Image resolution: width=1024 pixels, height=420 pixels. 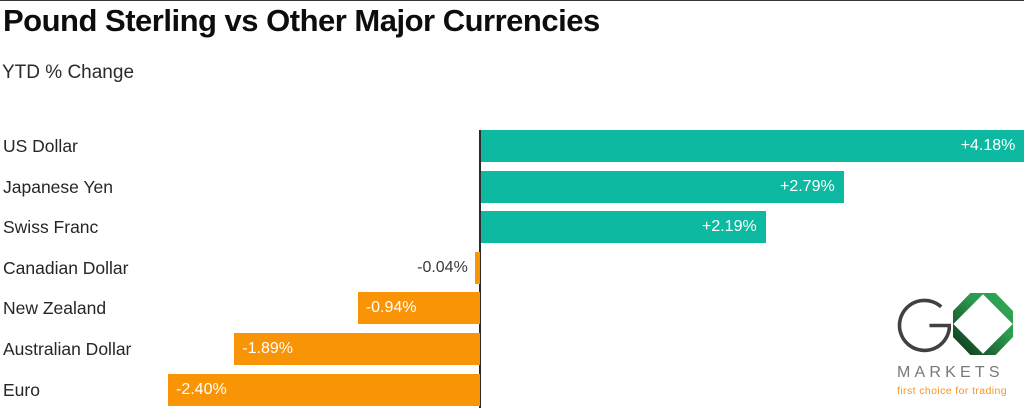 I want to click on logo-brand-row, so click(x=956, y=324).